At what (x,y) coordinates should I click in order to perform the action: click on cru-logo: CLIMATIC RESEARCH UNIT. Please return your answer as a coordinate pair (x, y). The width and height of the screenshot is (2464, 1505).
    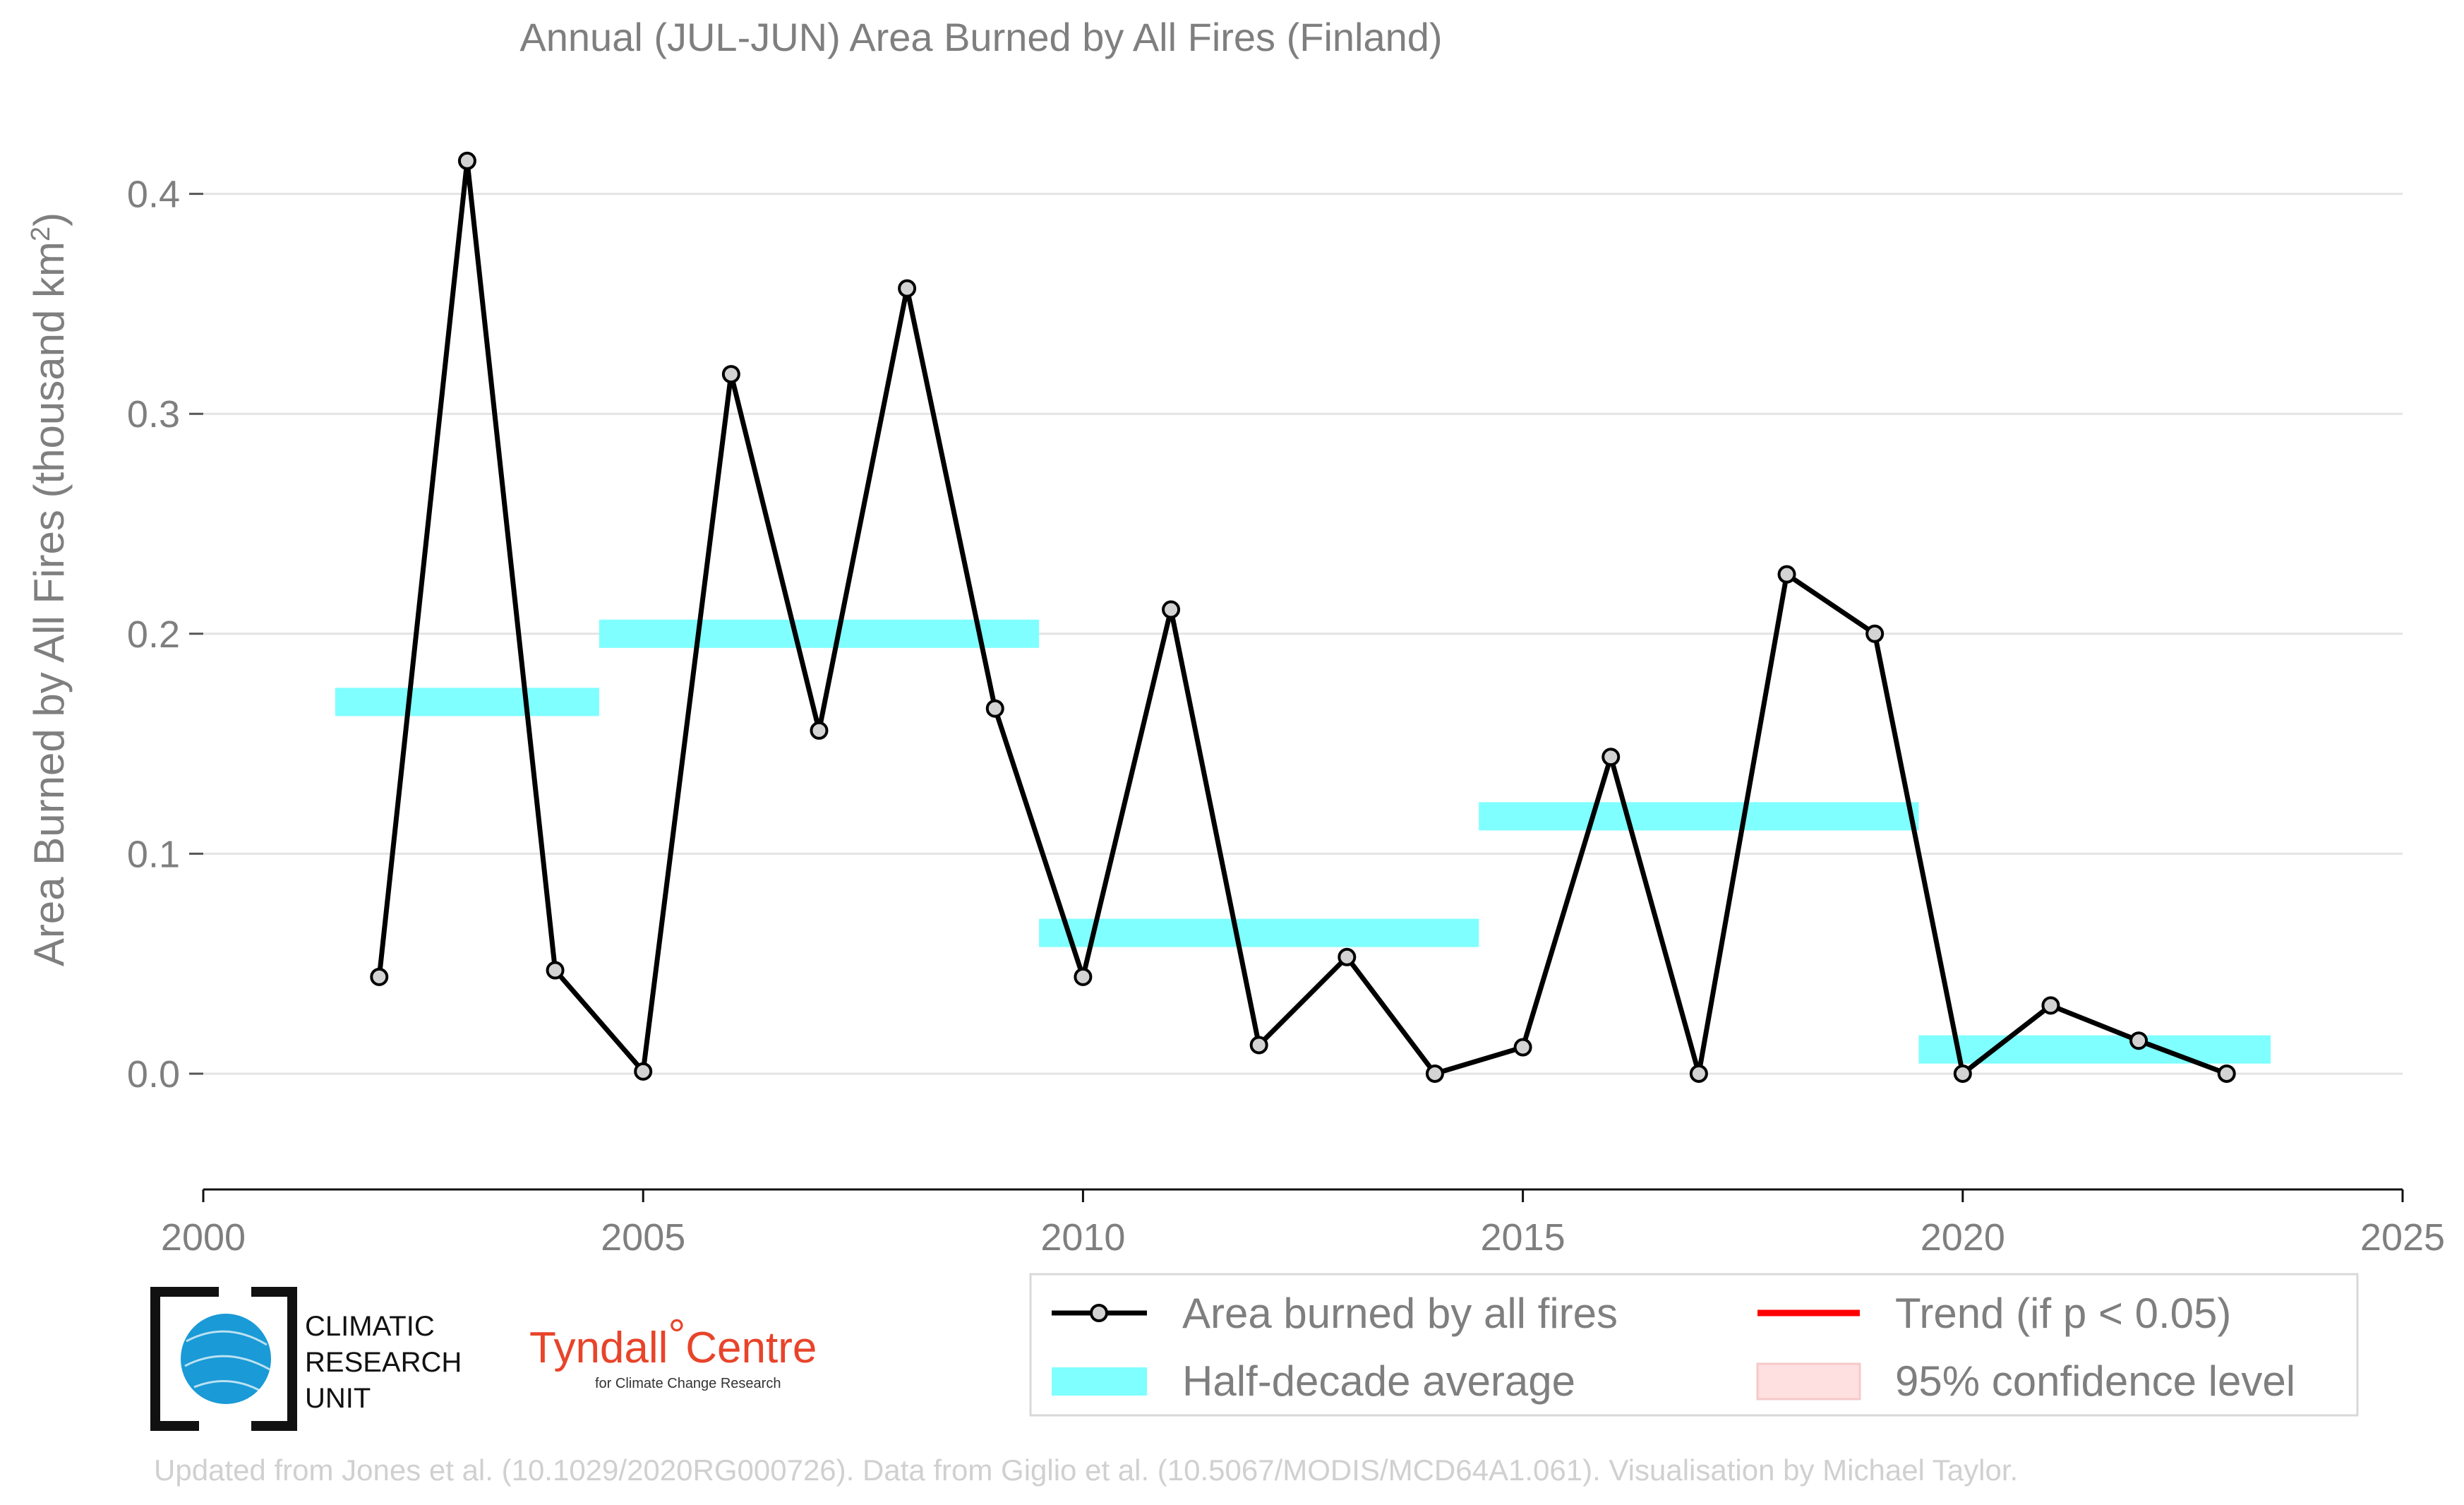
    Looking at the image, I should click on (306, 1359).